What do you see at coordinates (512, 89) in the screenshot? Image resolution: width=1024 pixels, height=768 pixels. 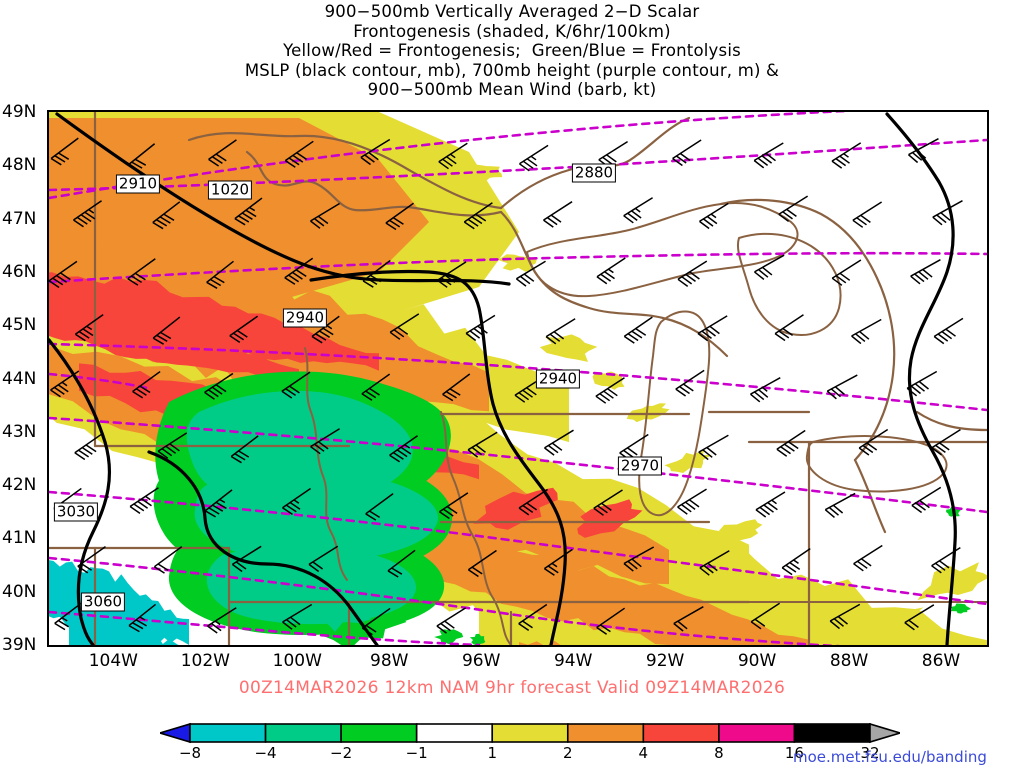 I see `title-line-5: 900−500mb Mean Wind (barb, kt)` at bounding box center [512, 89].